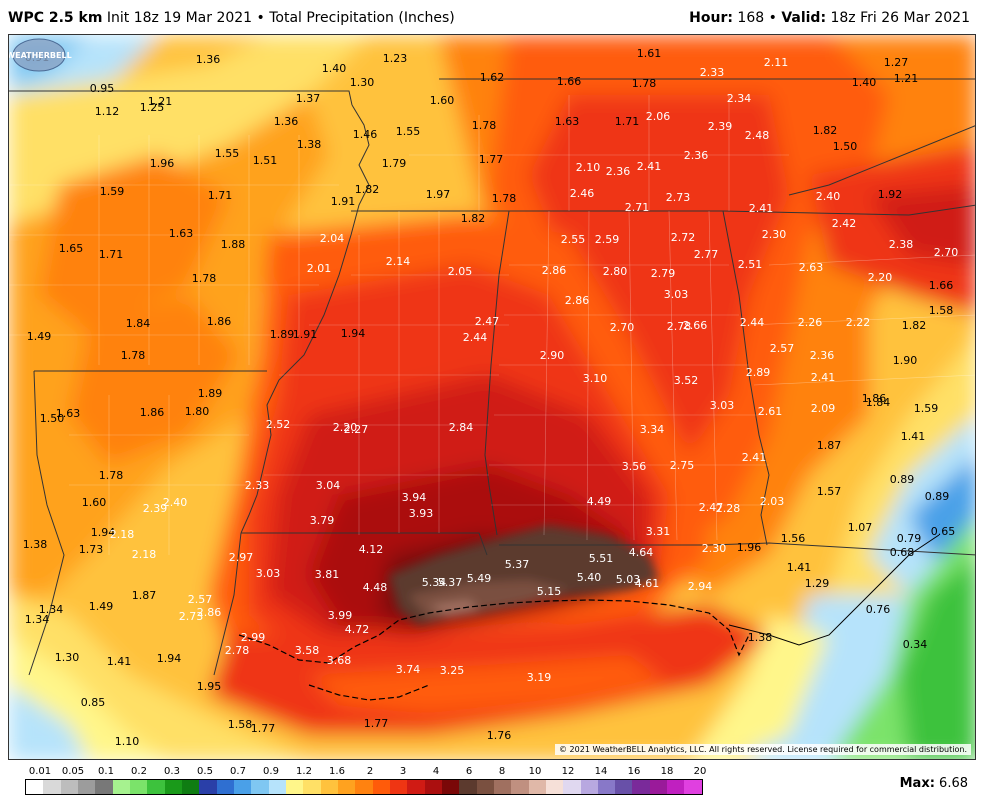 This screenshot has width=984, height=808. What do you see at coordinates (804, 18) in the screenshot?
I see `valid-label: Valid:` at bounding box center [804, 18].